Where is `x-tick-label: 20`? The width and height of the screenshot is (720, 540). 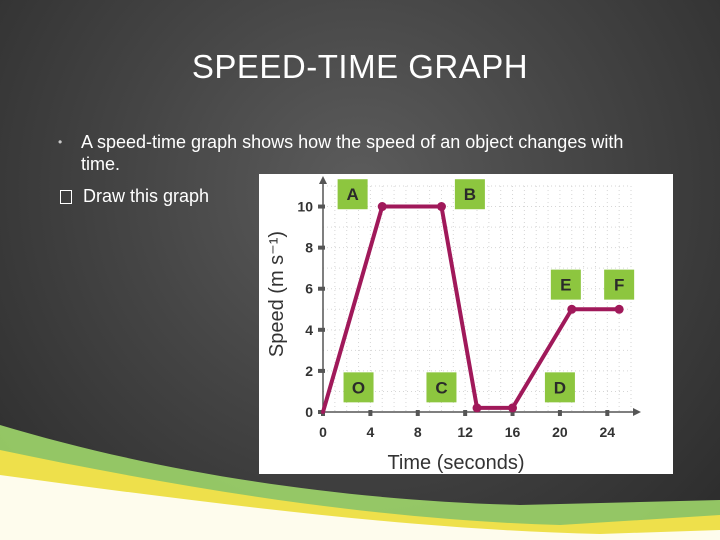 x-tick-label: 20 is located at coordinates (560, 432).